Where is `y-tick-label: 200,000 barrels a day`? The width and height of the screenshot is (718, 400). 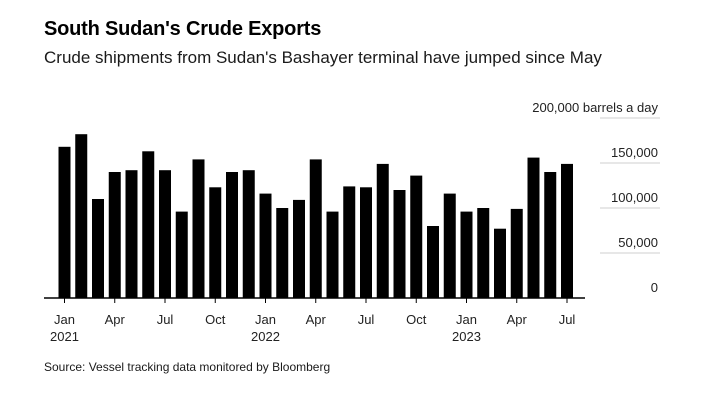 y-tick-label: 200,000 barrels a day is located at coordinates (595, 107).